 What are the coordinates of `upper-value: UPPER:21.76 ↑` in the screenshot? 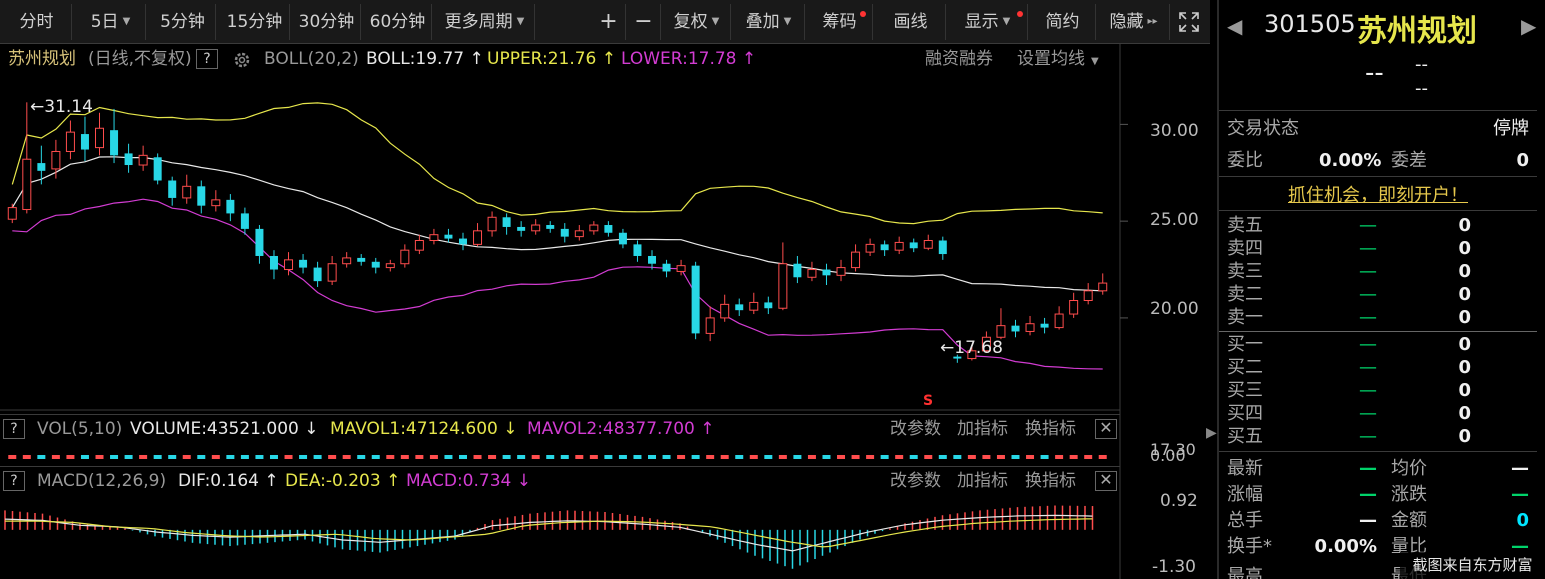 It's located at (551, 59).